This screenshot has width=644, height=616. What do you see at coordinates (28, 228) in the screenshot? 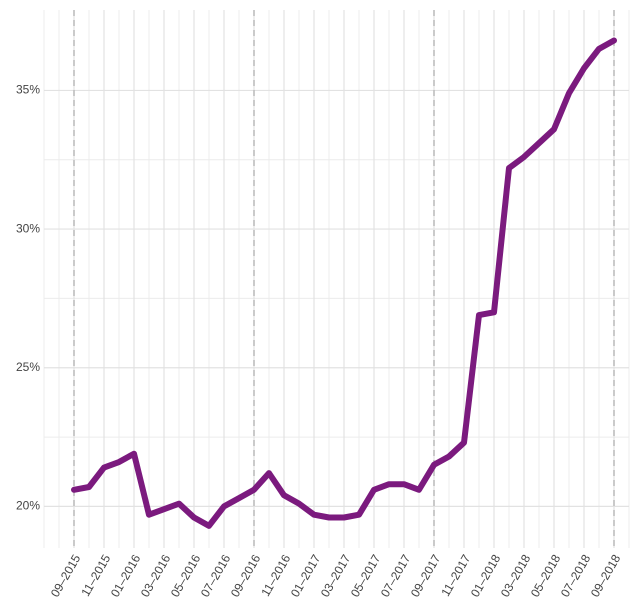
I see `y-tick-label: 30%` at bounding box center [28, 228].